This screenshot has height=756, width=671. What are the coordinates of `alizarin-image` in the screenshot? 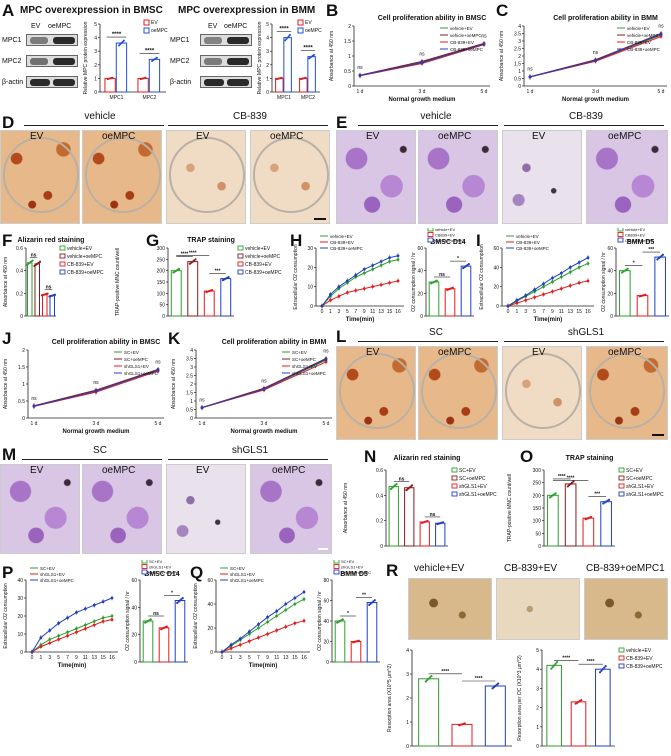 It's located at (206, 177).